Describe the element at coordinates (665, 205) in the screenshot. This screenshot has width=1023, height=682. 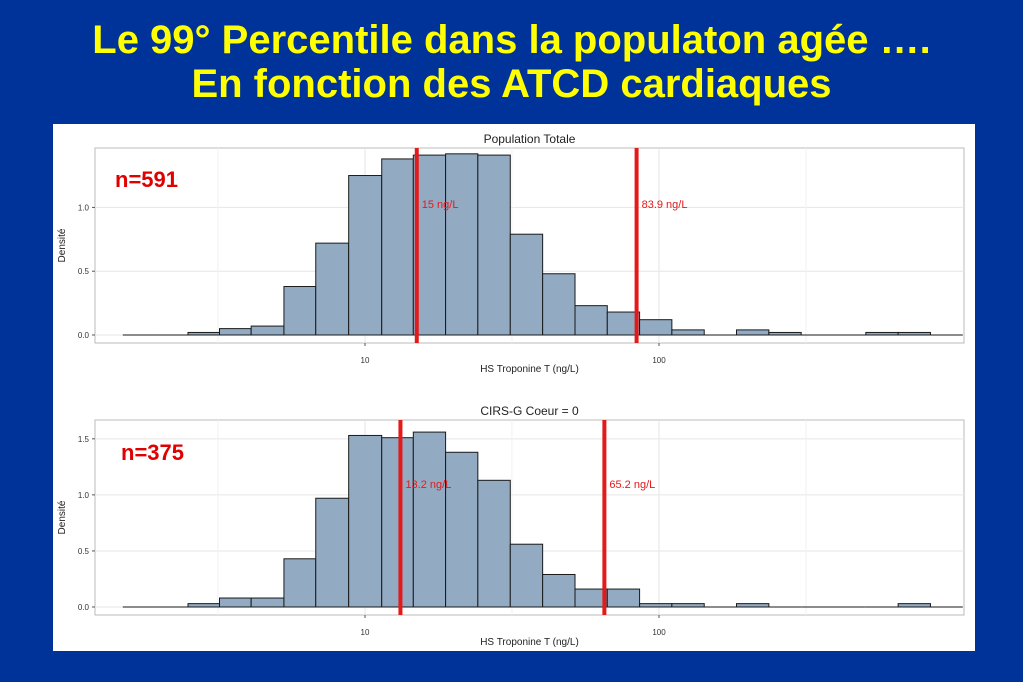
I see `percentile-line-label: 83.9 ng/L` at that location.